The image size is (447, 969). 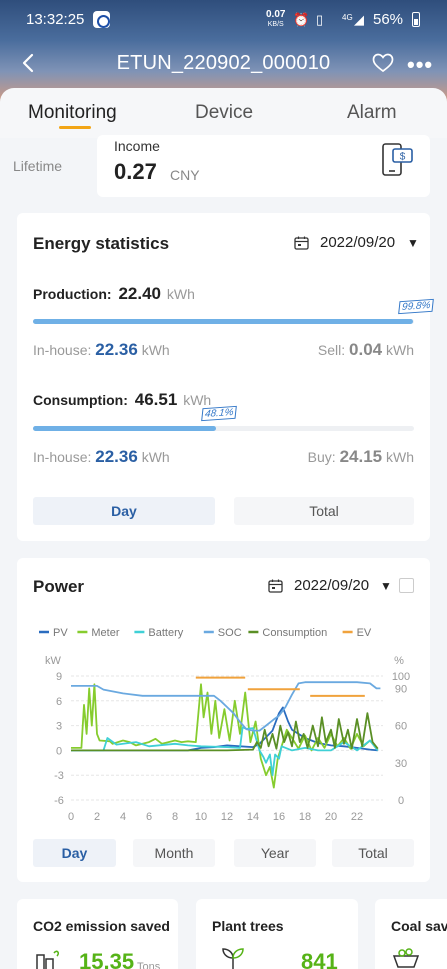 What do you see at coordinates (59, 677) in the screenshot?
I see `y-left-tick: 9` at bounding box center [59, 677].